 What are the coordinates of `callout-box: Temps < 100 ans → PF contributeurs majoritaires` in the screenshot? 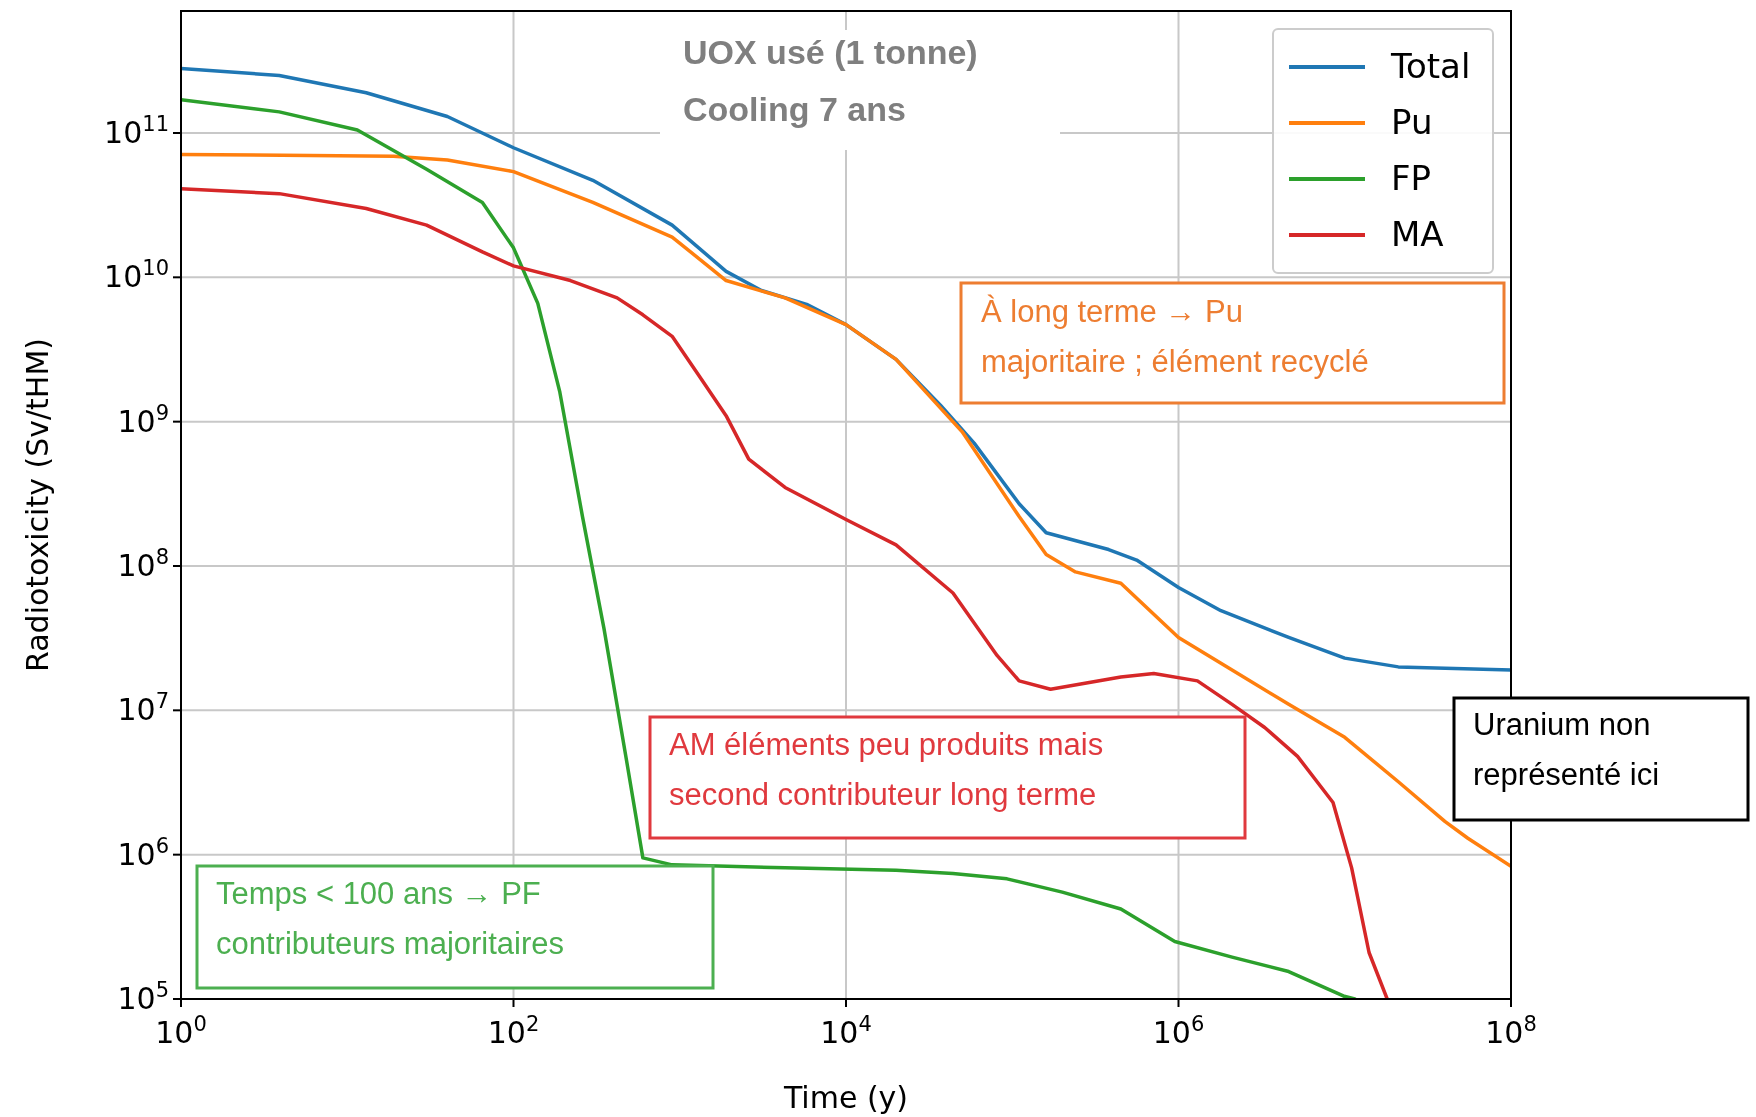 It's located at (455, 927).